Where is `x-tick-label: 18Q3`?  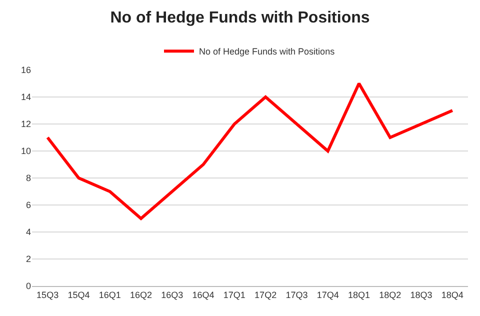
x-tick-label: 18Q3 is located at coordinates (421, 295).